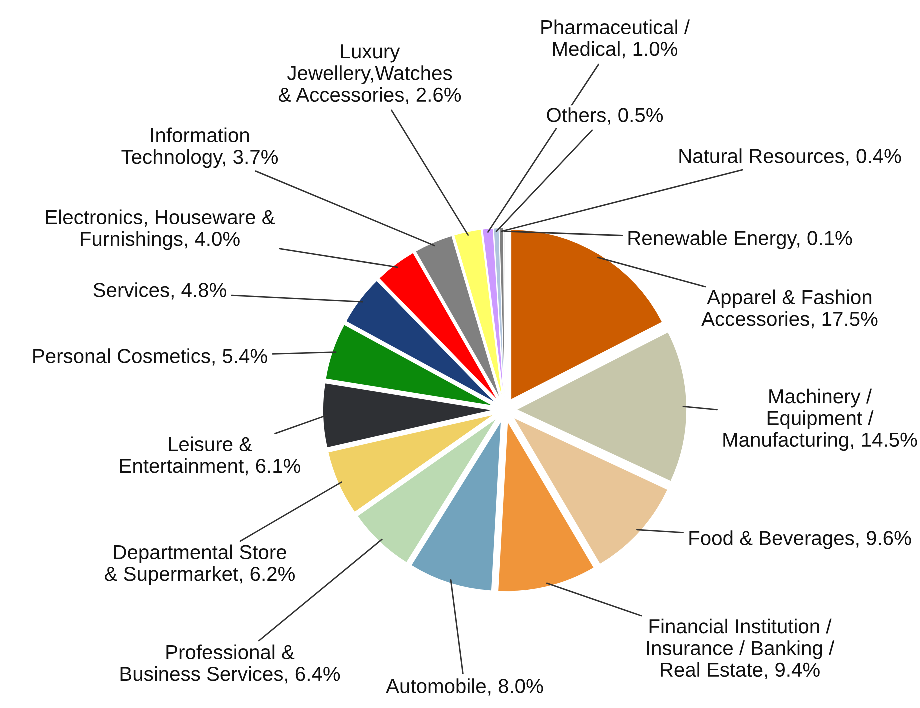 The width and height of the screenshot is (920, 708). What do you see at coordinates (791, 157) in the screenshot?
I see `slice-label: Natural Resources, 0.4%` at bounding box center [791, 157].